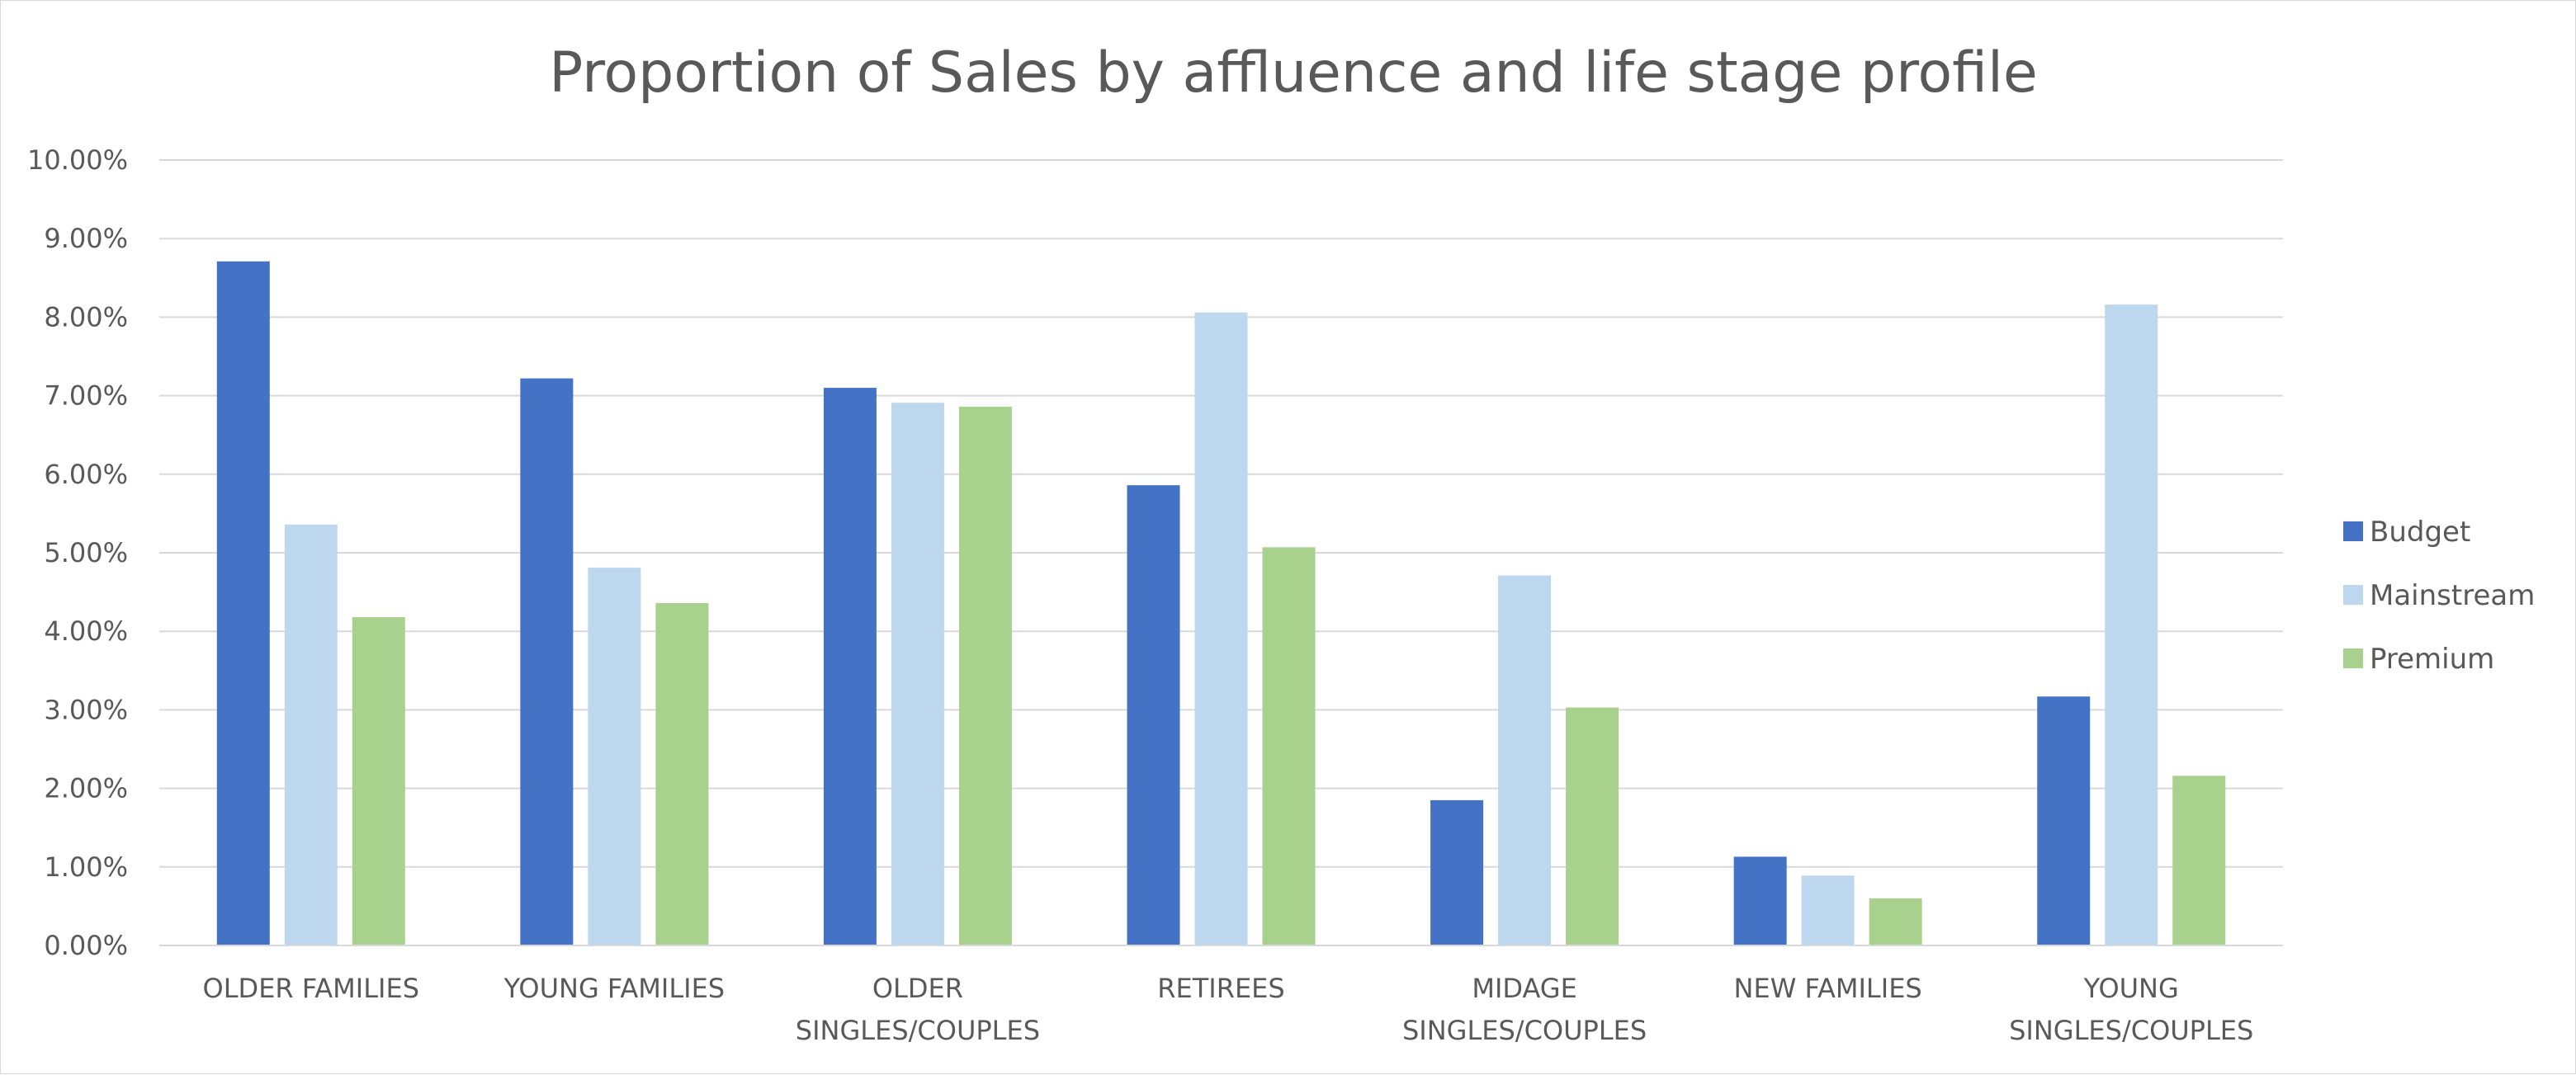 The image size is (2576, 1075). Describe the element at coordinates (86, 945) in the screenshot. I see `y-tick-label: 0.00%` at that location.